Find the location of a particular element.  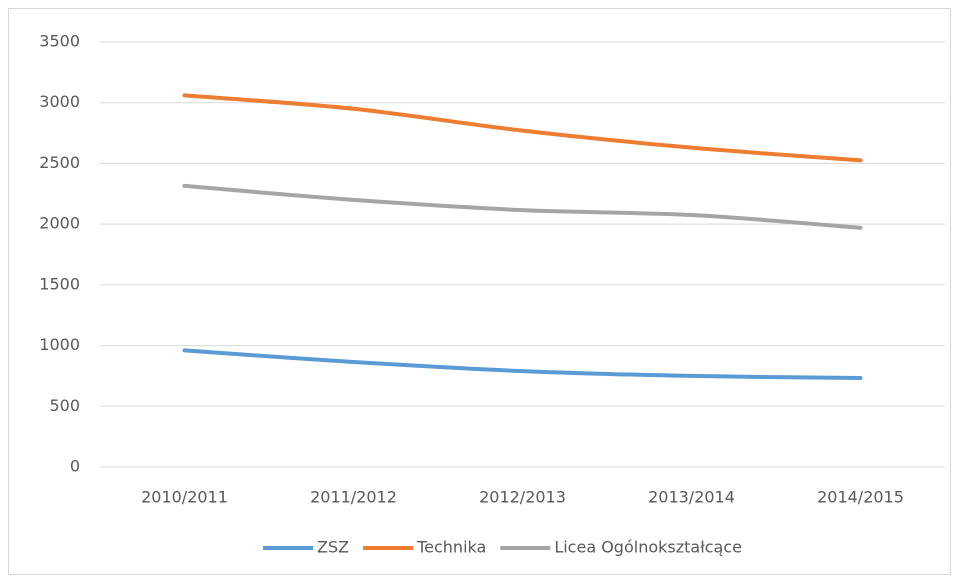

y-tick-label: 2000 is located at coordinates (59, 223).